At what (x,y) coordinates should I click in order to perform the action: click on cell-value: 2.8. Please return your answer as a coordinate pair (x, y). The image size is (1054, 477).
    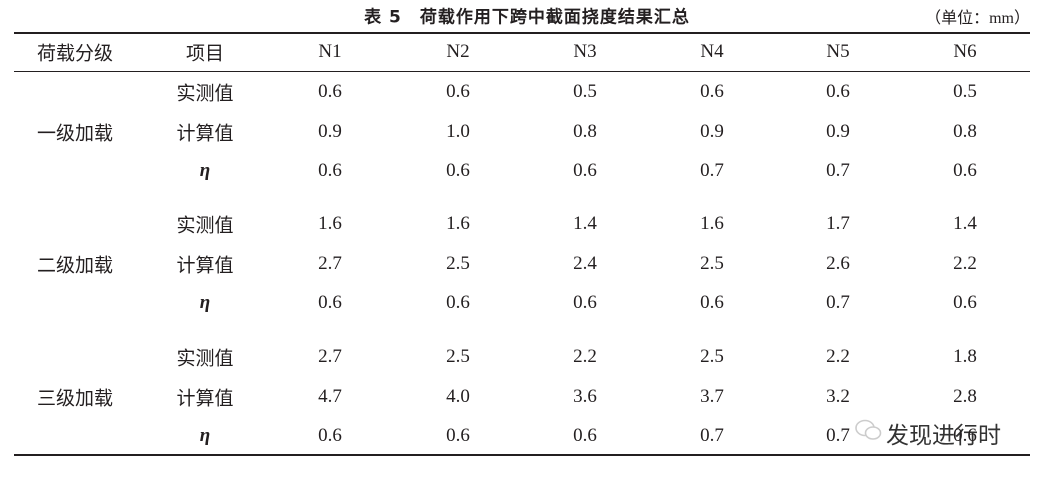
    Looking at the image, I should click on (965, 396).